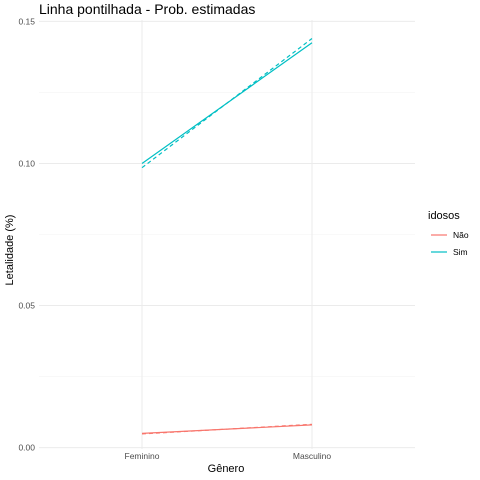 This screenshot has height=480, width=480. What do you see at coordinates (448, 233) in the screenshot?
I see `legend: idosos Não Sim` at bounding box center [448, 233].